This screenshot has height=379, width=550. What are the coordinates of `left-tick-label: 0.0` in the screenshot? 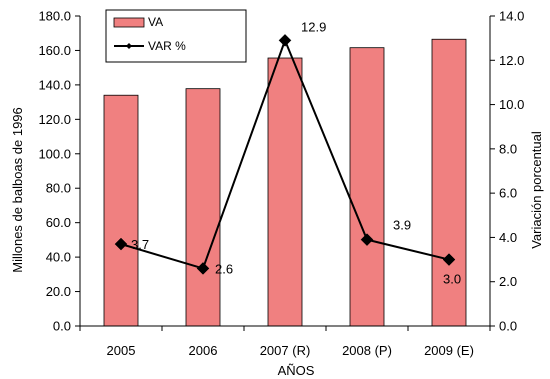 It's located at (62, 326).